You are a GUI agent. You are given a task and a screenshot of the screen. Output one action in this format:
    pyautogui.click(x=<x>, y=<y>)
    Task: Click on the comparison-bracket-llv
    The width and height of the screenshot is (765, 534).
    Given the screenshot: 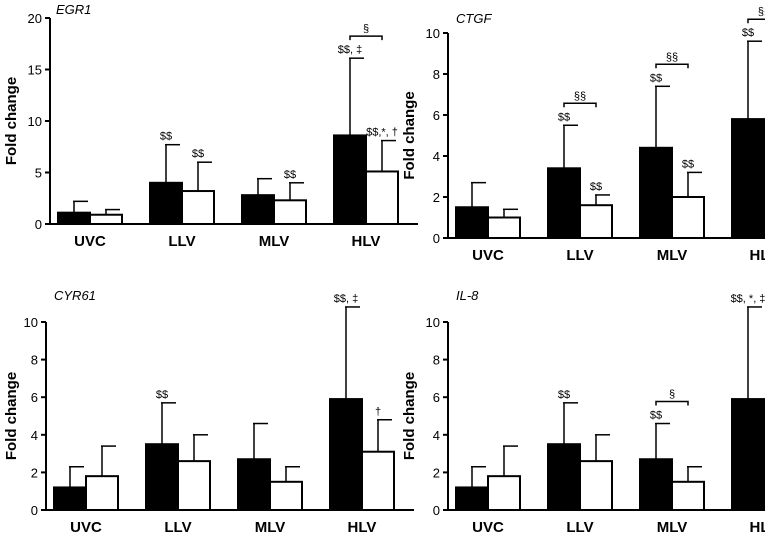 What is the action you would take?
    pyautogui.click(x=580, y=105)
    